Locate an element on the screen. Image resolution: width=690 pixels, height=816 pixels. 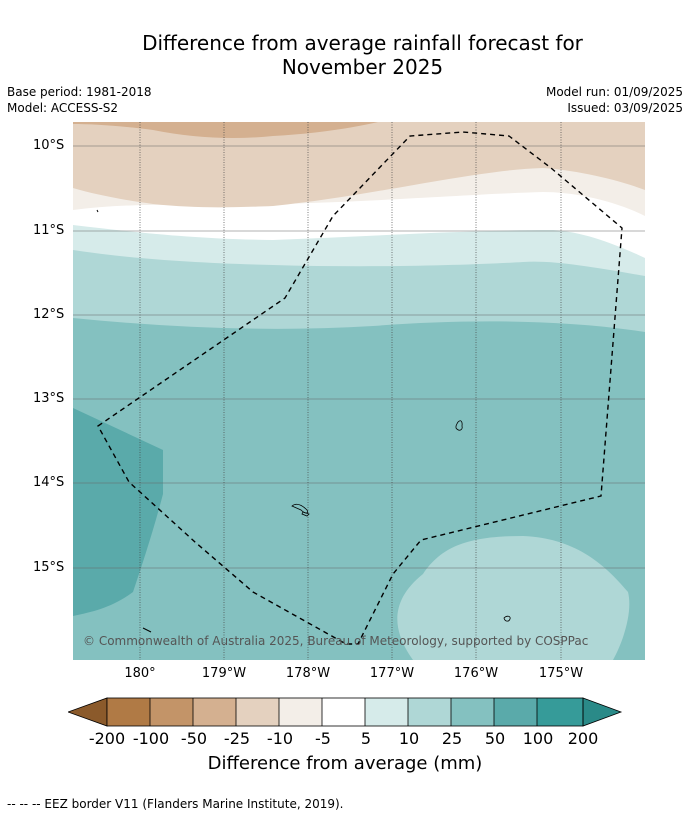
colorbar-tick: -100 is located at coordinates (151, 738).